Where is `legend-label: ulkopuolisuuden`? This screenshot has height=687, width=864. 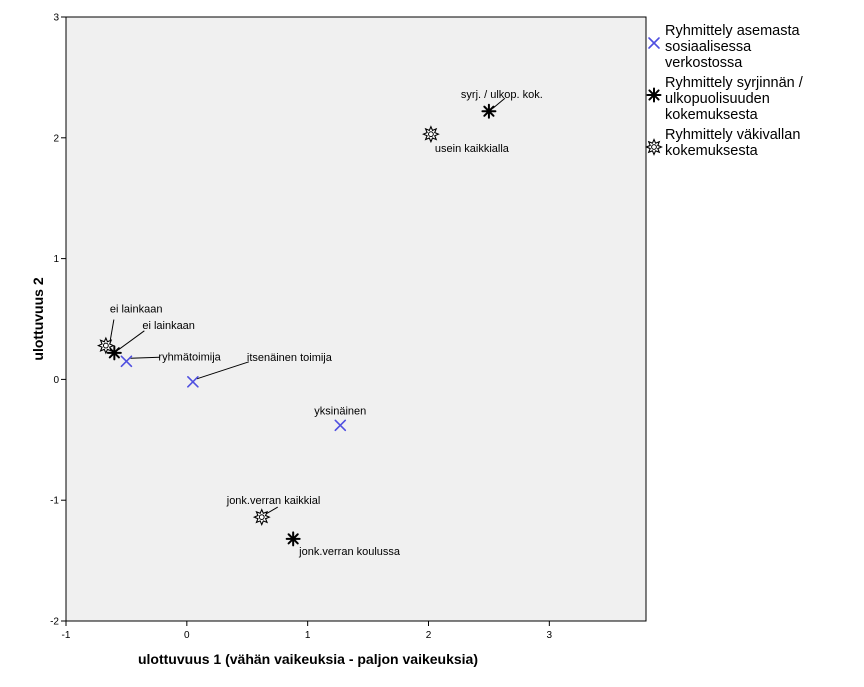
legend-label: ulkopuolisuuden is located at coordinates (717, 99).